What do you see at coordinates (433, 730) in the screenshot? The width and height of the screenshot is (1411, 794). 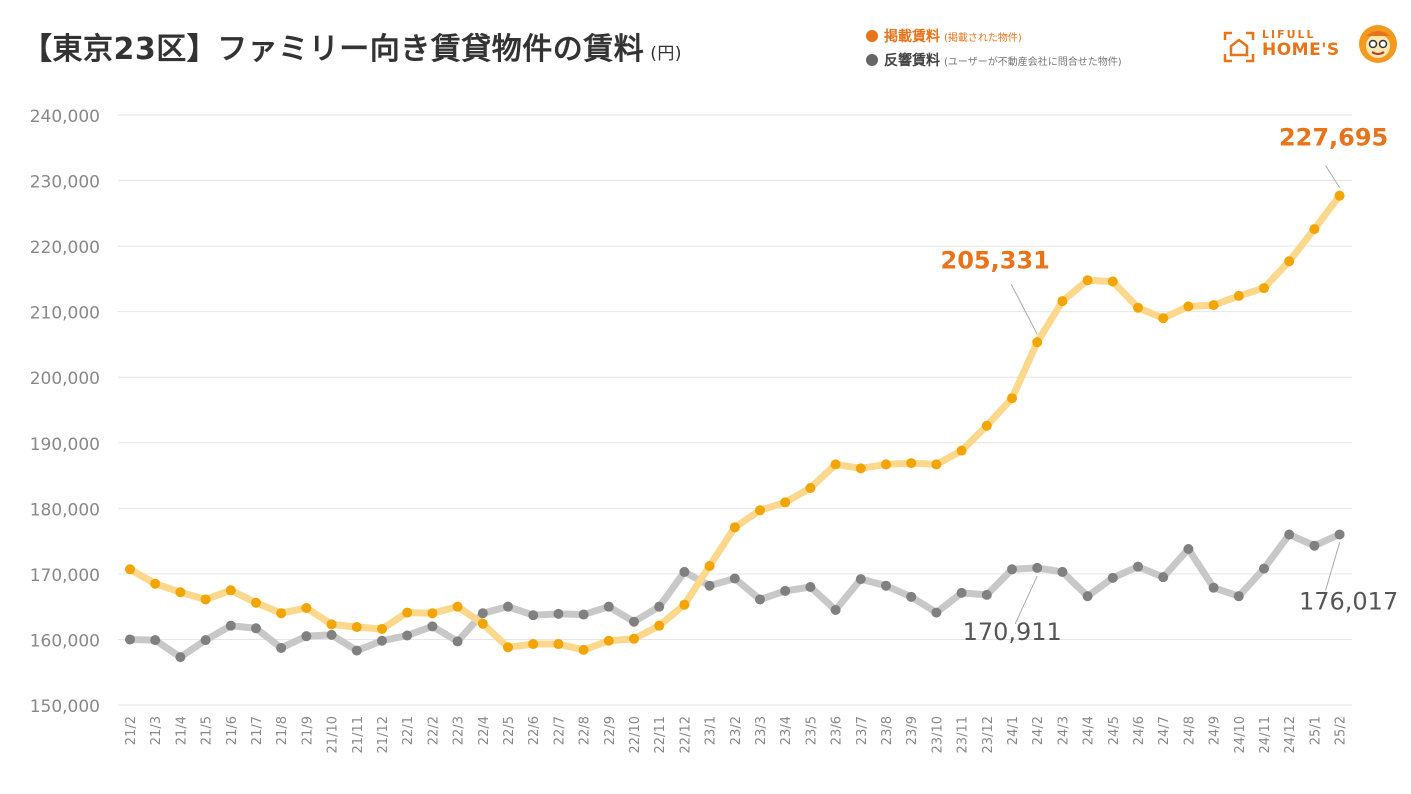 I see `x-tick-label: 22/2` at bounding box center [433, 730].